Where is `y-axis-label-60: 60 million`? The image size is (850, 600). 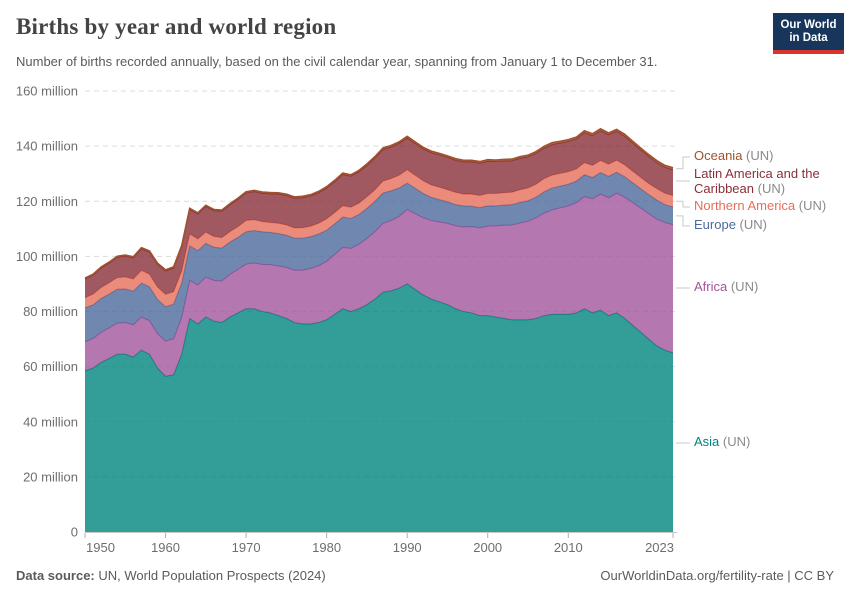 y-axis-label-60: 60 million is located at coordinates (50, 366).